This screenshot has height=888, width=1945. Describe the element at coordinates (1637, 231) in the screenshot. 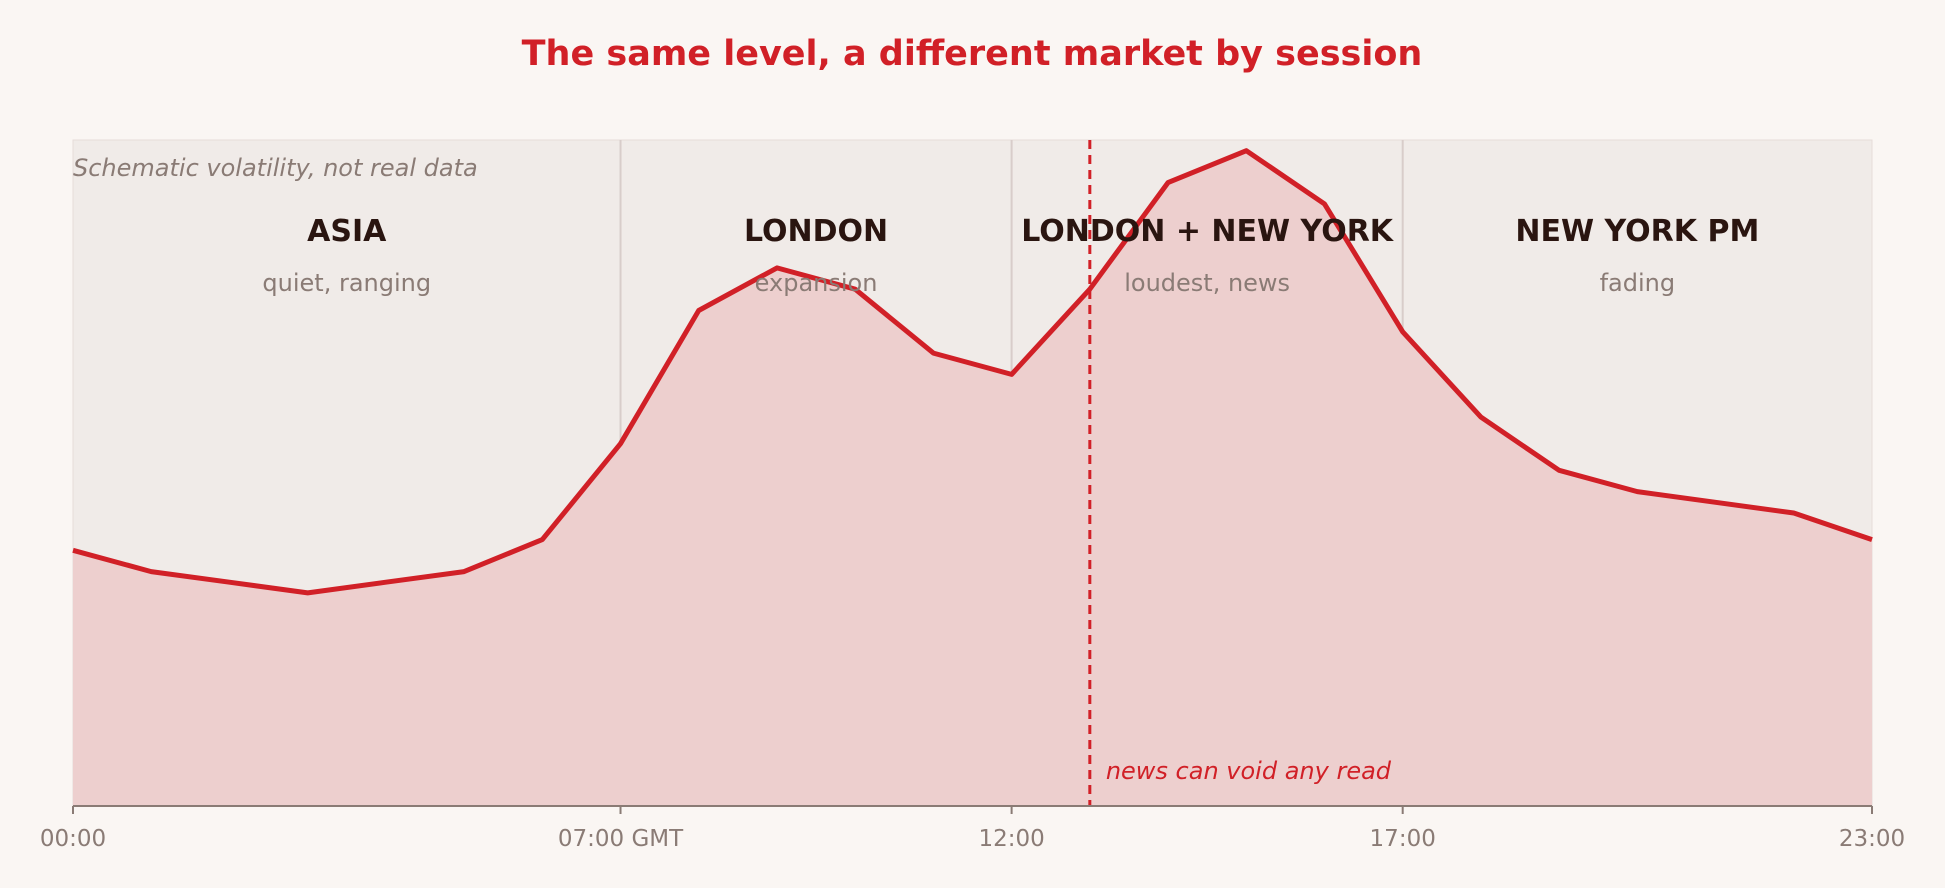

I see `session-name: NEW YORK PM` at that location.